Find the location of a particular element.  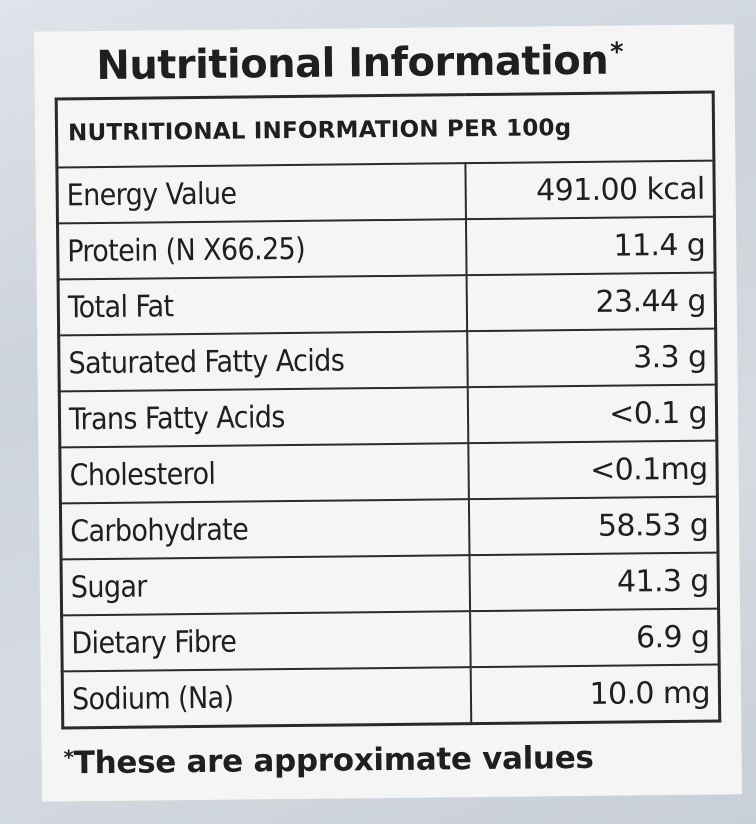

nutrient-name: Total Fat is located at coordinates (263, 305).